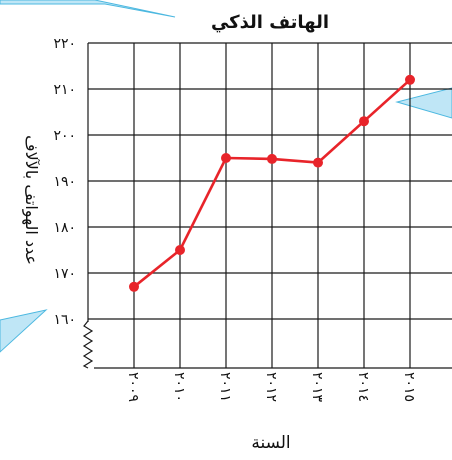 This screenshot has width=452, height=460. I want to click on axis-break-zigzag, so click(88, 344).